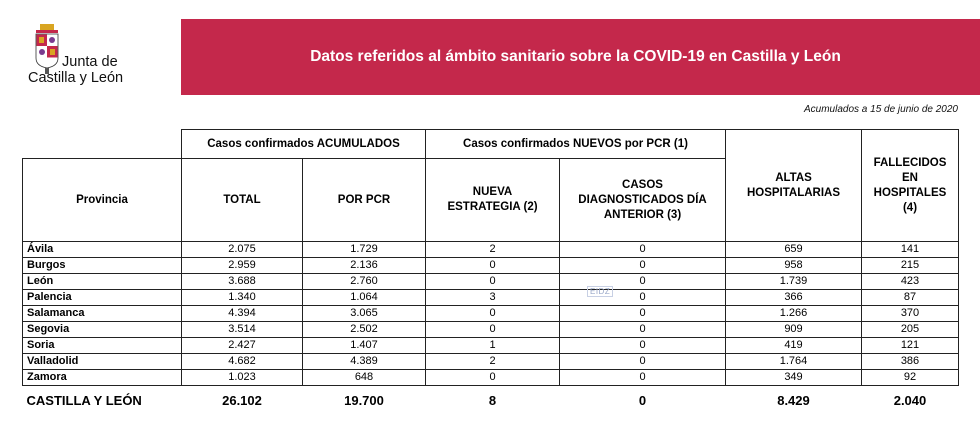  What do you see at coordinates (910, 313) in the screenshot?
I see `cell-fallecidos: 370` at bounding box center [910, 313].